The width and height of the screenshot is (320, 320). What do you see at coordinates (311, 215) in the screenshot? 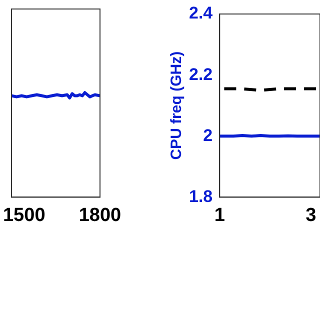
I see `x-tick-label: 3` at bounding box center [311, 215].